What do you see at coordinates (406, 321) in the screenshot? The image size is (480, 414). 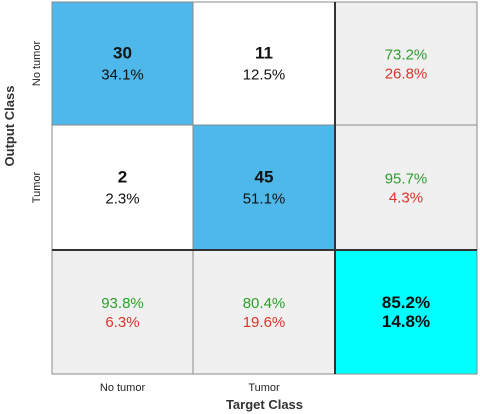 I see `overall-incorrect: 14.8%` at bounding box center [406, 321].